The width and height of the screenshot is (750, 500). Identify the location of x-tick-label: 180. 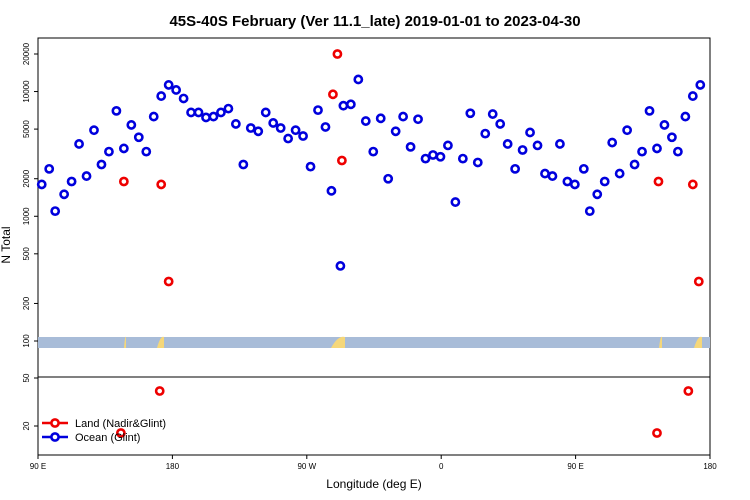
(710, 466).